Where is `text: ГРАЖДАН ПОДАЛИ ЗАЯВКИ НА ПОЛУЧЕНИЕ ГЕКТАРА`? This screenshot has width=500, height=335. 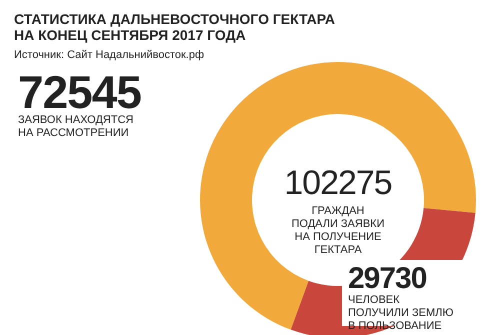
text: ГРАЖДАН ПОДАЛИ ЗАЯВКИ НА ПОЛУЧЕНИЕ ГЕКТАРА is located at coordinates (338, 230).